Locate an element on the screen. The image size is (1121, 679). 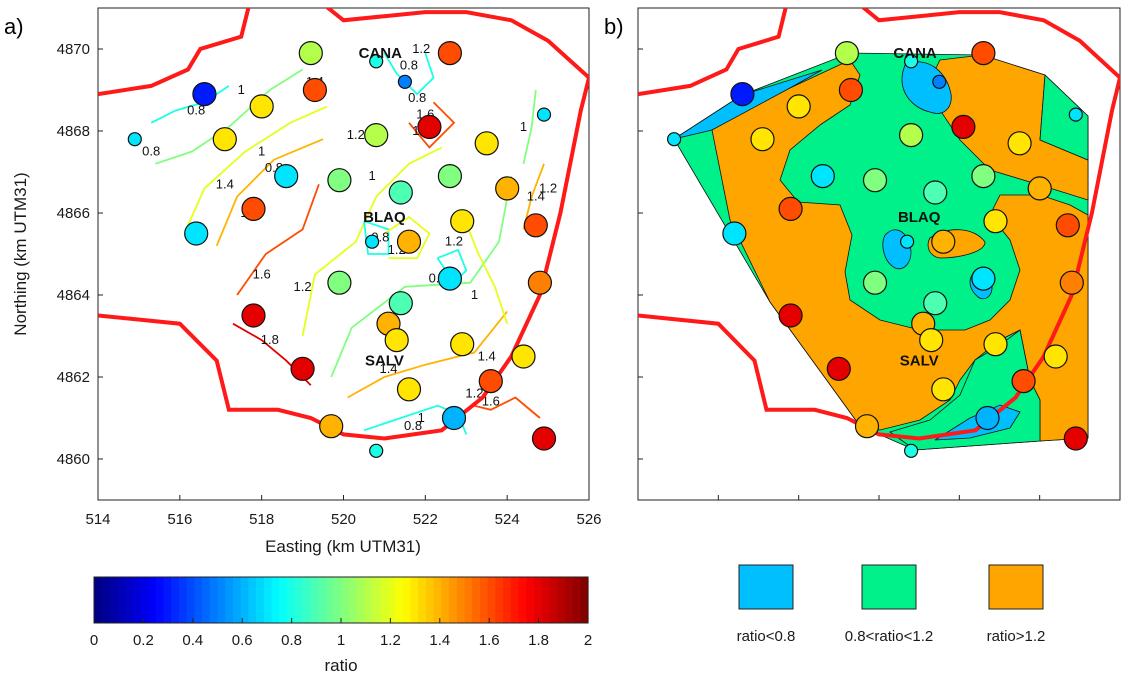
legend-label-high: ratio>1.2 is located at coordinates (1016, 636).